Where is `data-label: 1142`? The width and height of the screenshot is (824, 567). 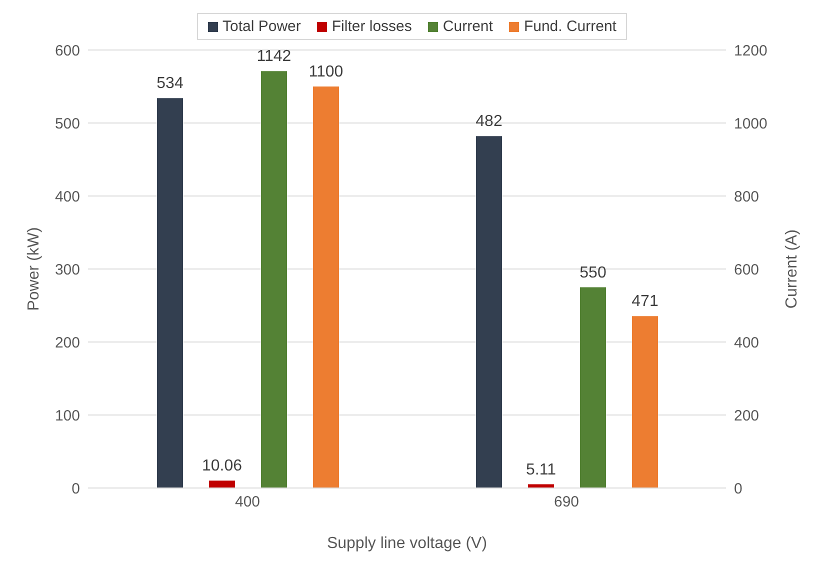
data-label: 1142 is located at coordinates (274, 57).